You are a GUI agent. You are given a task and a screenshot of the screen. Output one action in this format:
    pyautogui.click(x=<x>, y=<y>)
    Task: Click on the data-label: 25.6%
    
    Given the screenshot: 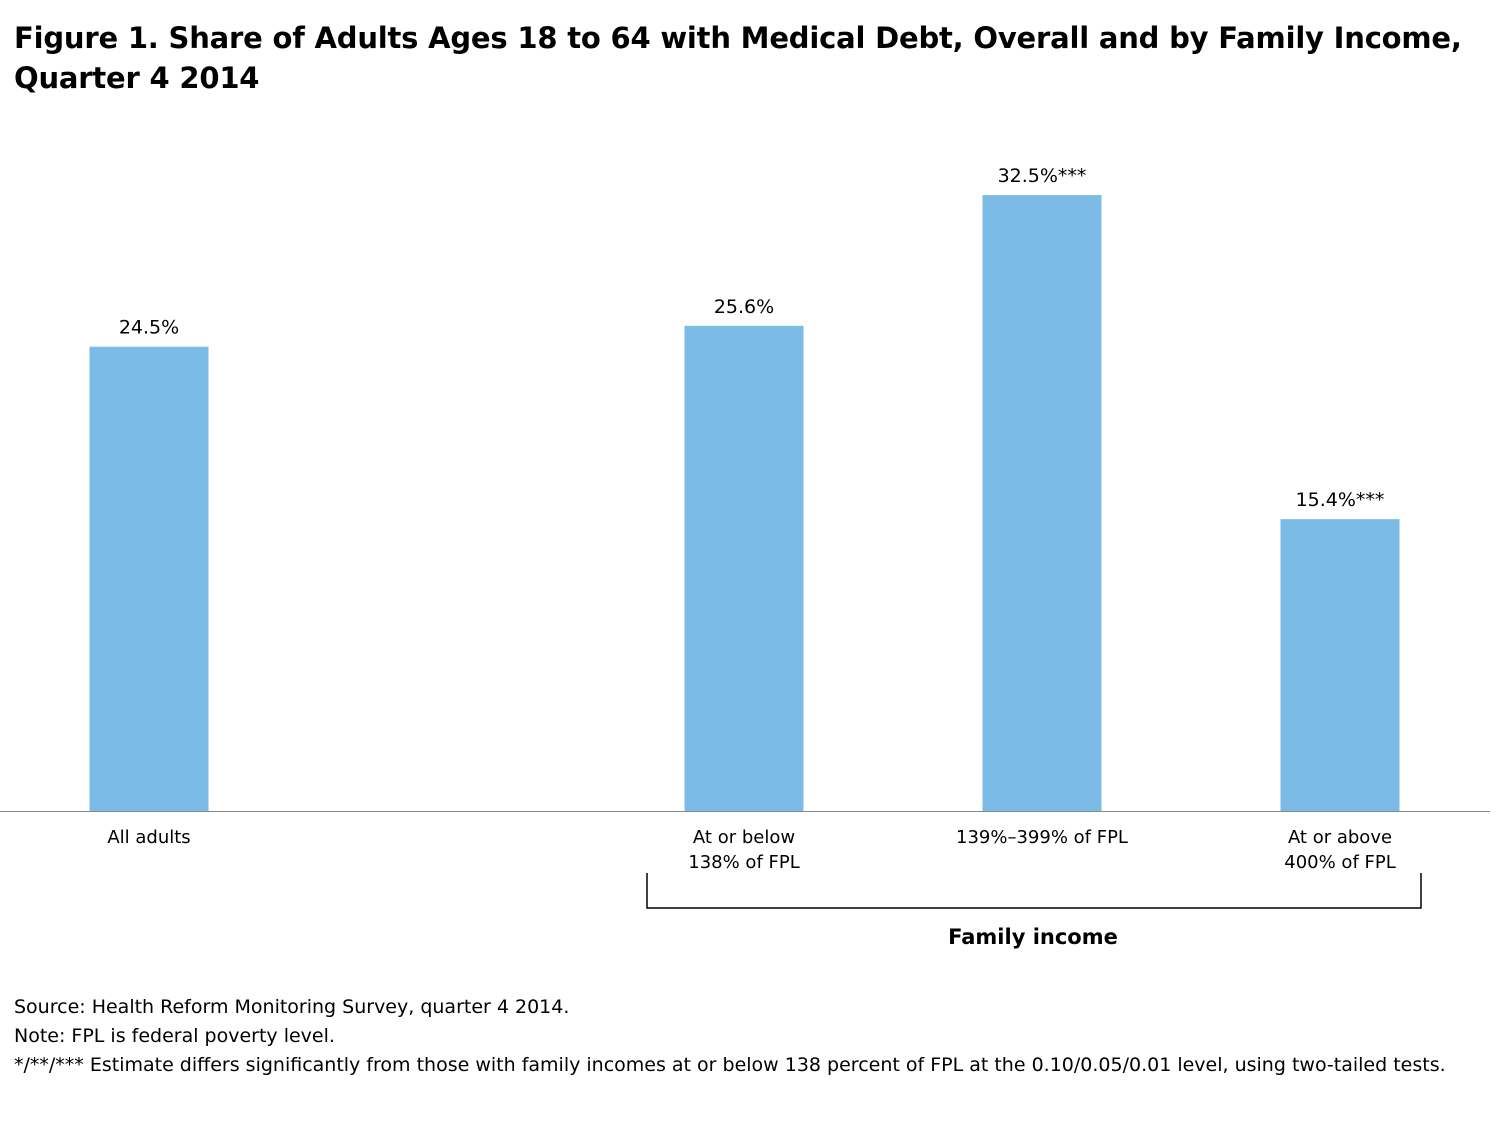 What is the action you would take?
    pyautogui.click(x=744, y=307)
    